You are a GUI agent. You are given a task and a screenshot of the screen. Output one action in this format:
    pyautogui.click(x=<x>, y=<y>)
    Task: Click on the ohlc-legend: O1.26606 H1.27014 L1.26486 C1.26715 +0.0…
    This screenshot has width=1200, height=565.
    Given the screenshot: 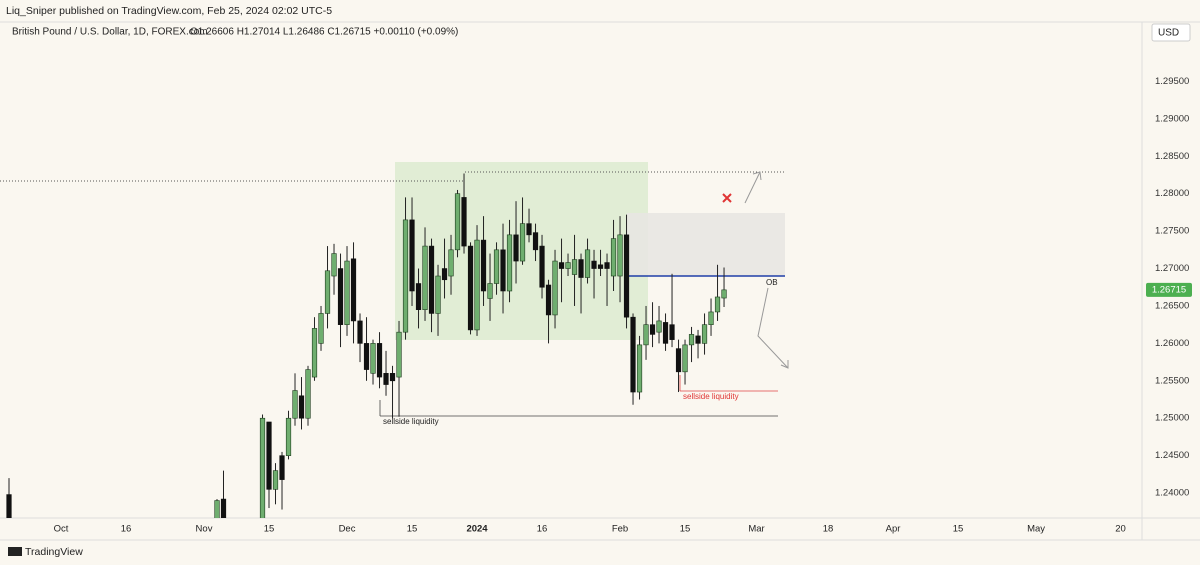 What is the action you would take?
    pyautogui.click(x=324, y=32)
    